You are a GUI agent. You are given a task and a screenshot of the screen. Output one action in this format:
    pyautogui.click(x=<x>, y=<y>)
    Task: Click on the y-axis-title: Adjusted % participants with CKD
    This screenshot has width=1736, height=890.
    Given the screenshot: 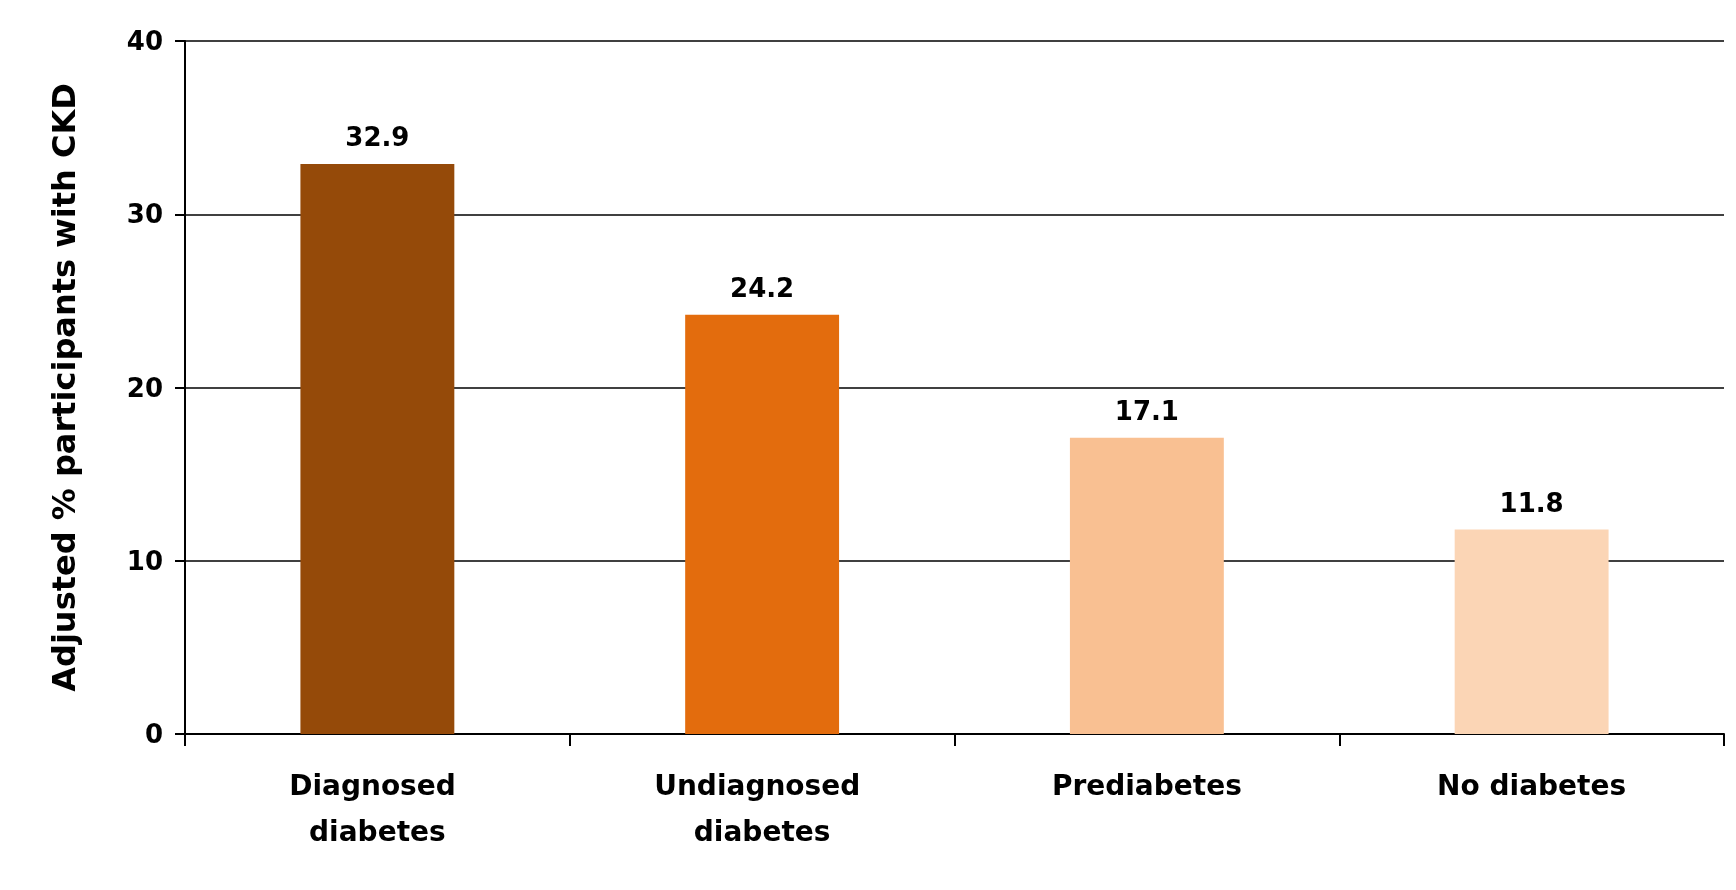 What is the action you would take?
    pyautogui.click(x=64, y=387)
    